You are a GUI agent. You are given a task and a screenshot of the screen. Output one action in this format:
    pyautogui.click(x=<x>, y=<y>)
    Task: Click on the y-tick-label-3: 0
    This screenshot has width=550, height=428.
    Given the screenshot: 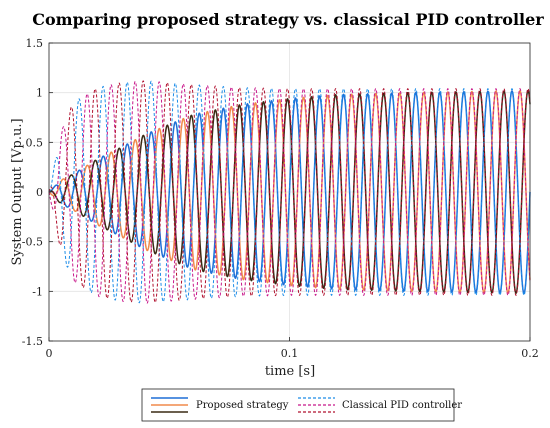 What is the action you would take?
    pyautogui.click(x=39, y=192)
    